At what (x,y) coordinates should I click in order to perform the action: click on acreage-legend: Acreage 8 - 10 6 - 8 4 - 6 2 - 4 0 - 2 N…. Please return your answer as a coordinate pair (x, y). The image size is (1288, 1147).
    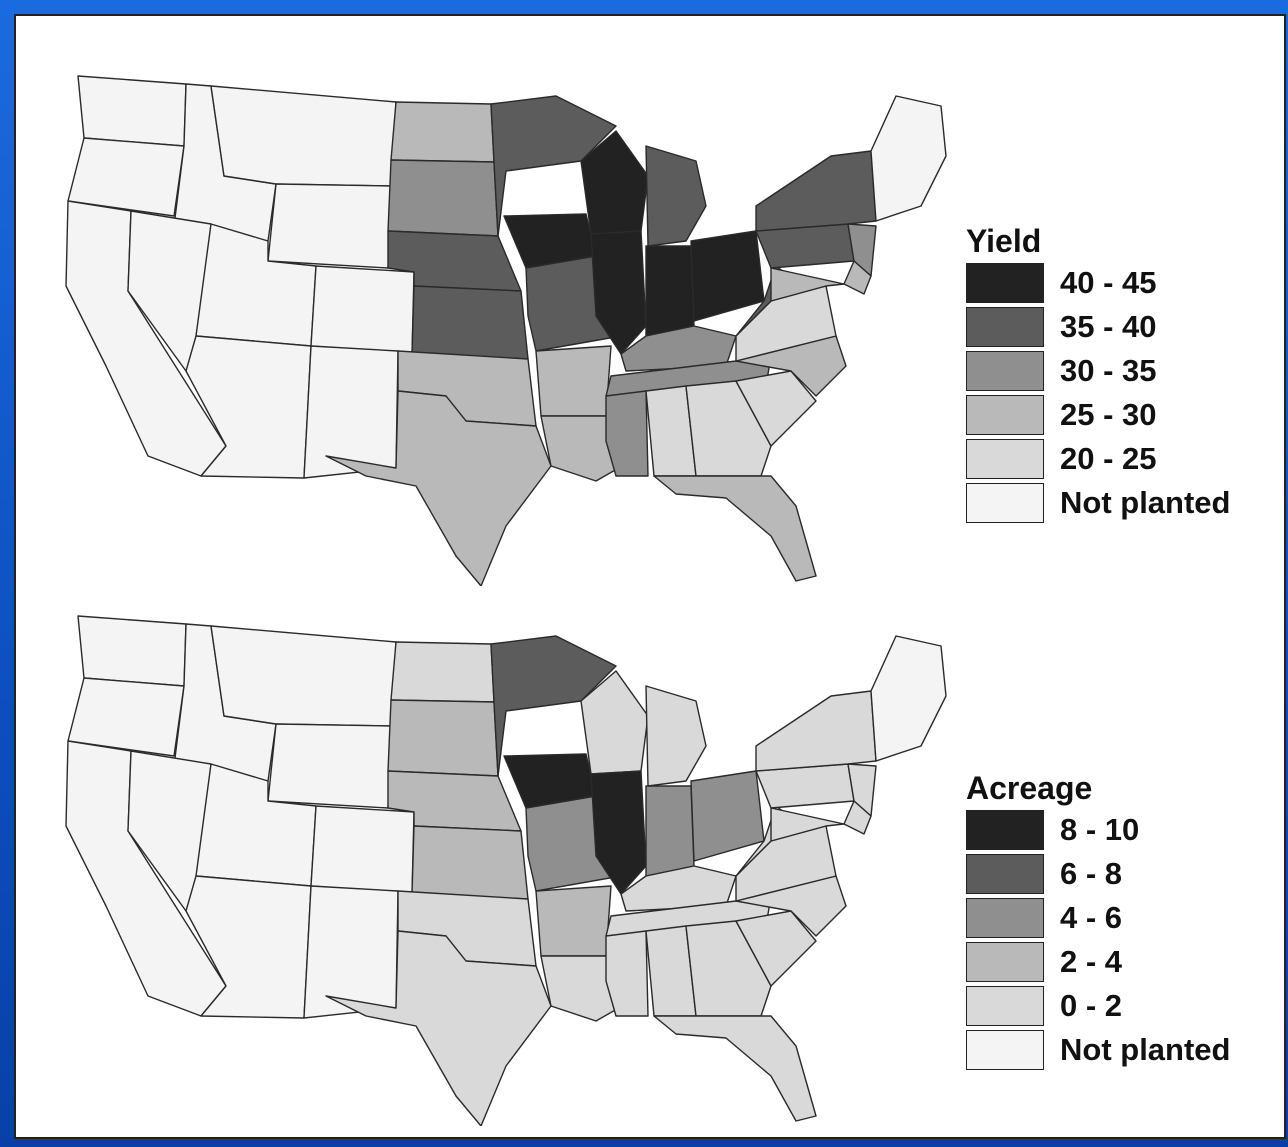
    Looking at the image, I should click on (1098, 920).